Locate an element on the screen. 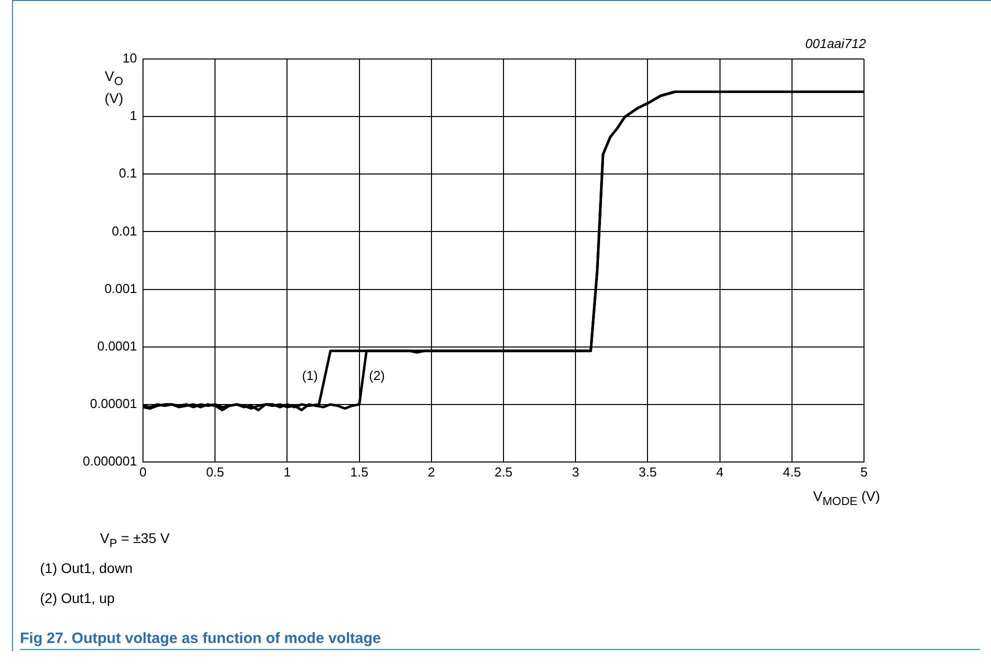 Image resolution: width=991 pixels, height=672 pixels. x-axis-title: V$_{MODE}$ (V) is located at coordinates (846, 498).